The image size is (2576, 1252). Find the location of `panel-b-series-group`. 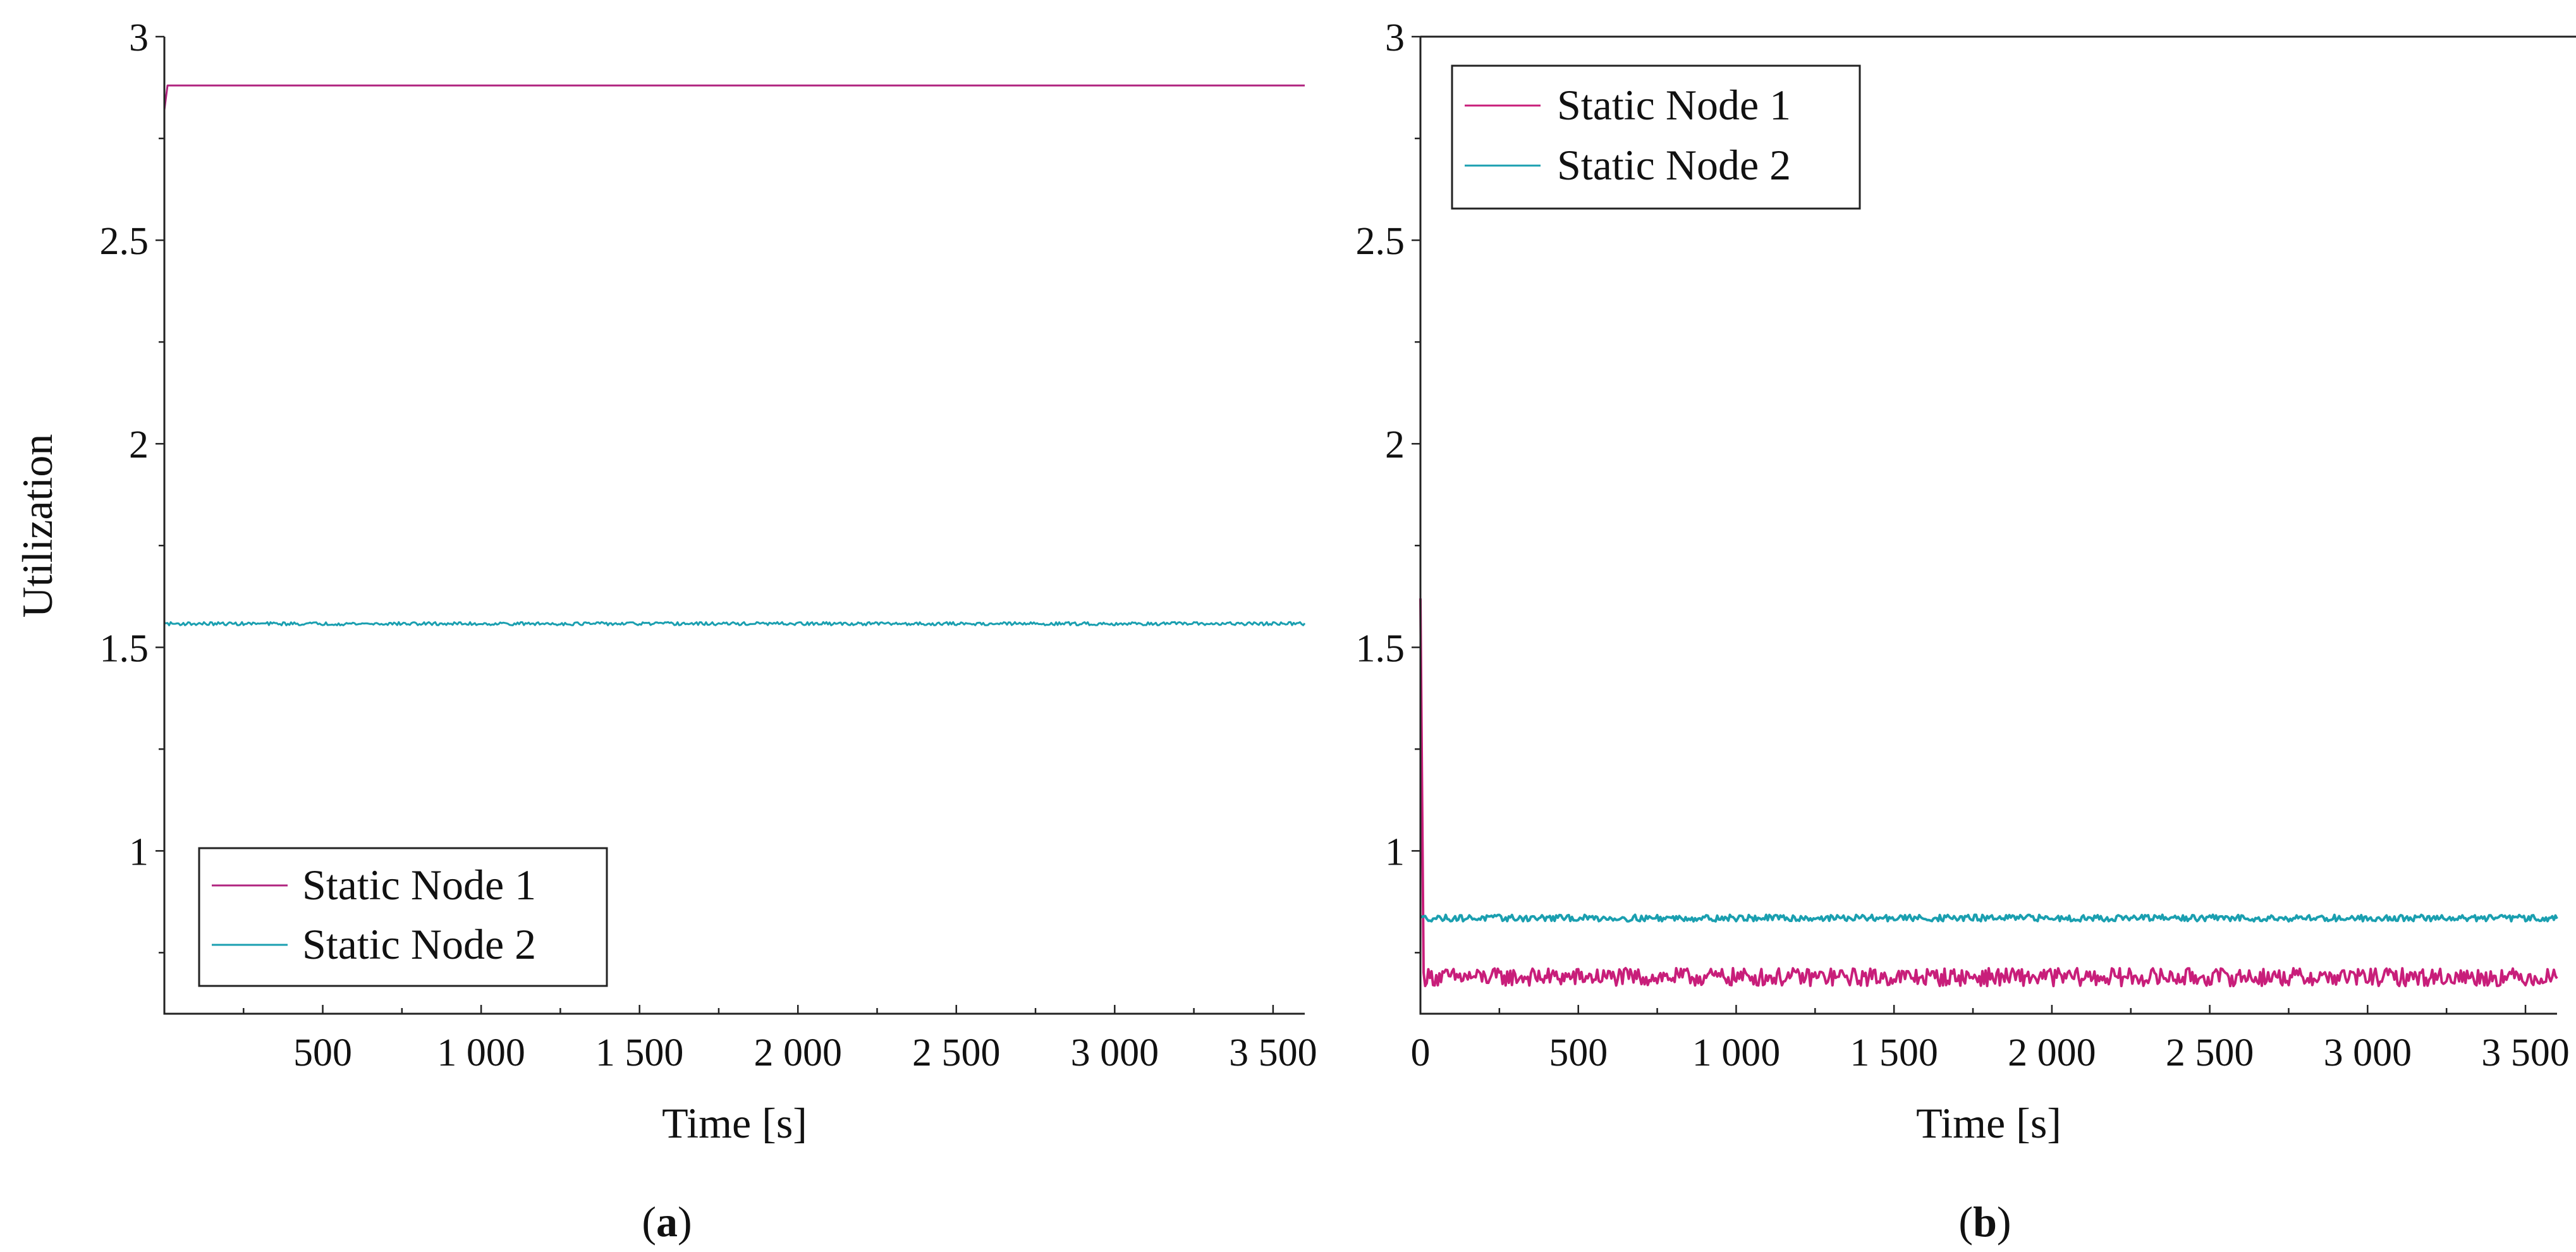

panel-b-series-group is located at coordinates (1988, 793).